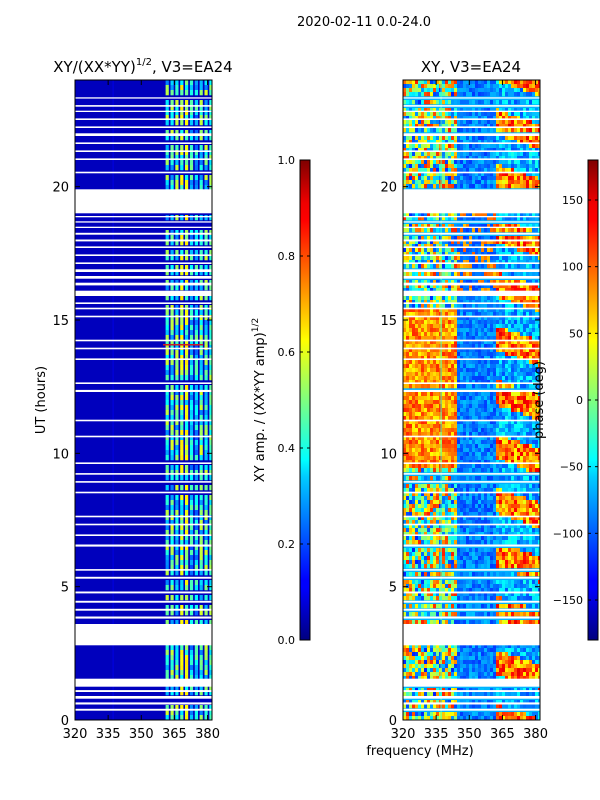 Image resolution: width=600 pixels, height=800 pixels. Describe the element at coordinates (143, 98) in the screenshot. I see `amplitude-flagged-gap` at that location.